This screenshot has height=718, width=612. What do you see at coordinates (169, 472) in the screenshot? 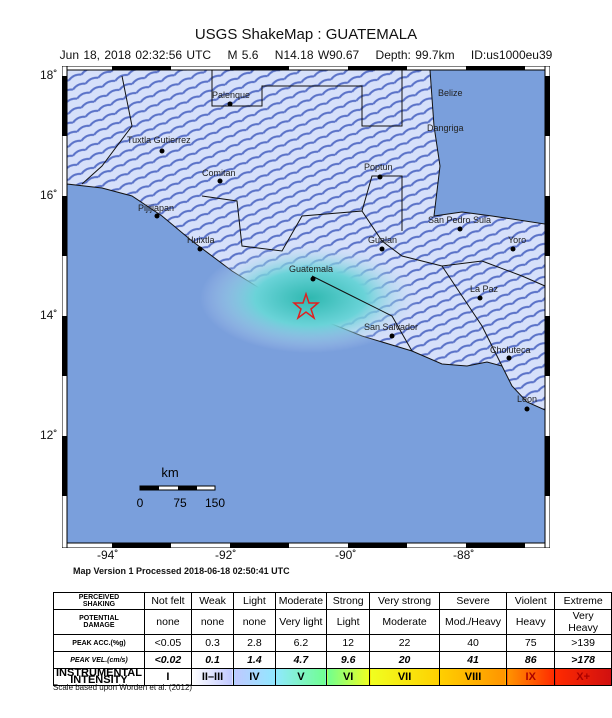
I see `svg-text: km` at bounding box center [169, 472].